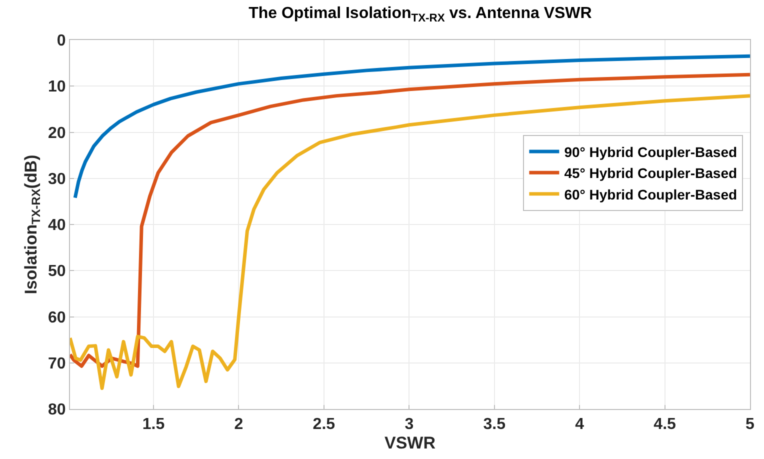 The height and width of the screenshot is (459, 764). What do you see at coordinates (651, 194) in the screenshot?
I see `legend-label: 60° Hybrid Coupler-Based` at bounding box center [651, 194].